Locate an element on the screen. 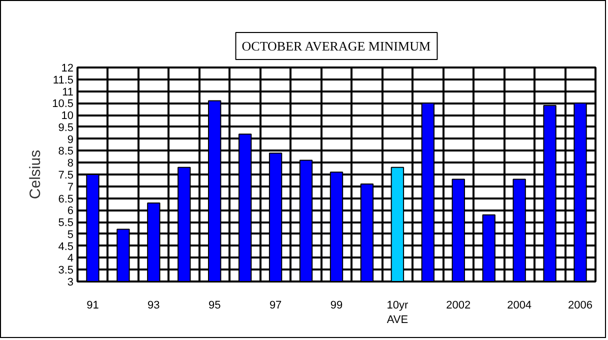 Image resolution: width=608 pixels, height=340 pixels. y-tick-label: 4 is located at coordinates (70, 258).